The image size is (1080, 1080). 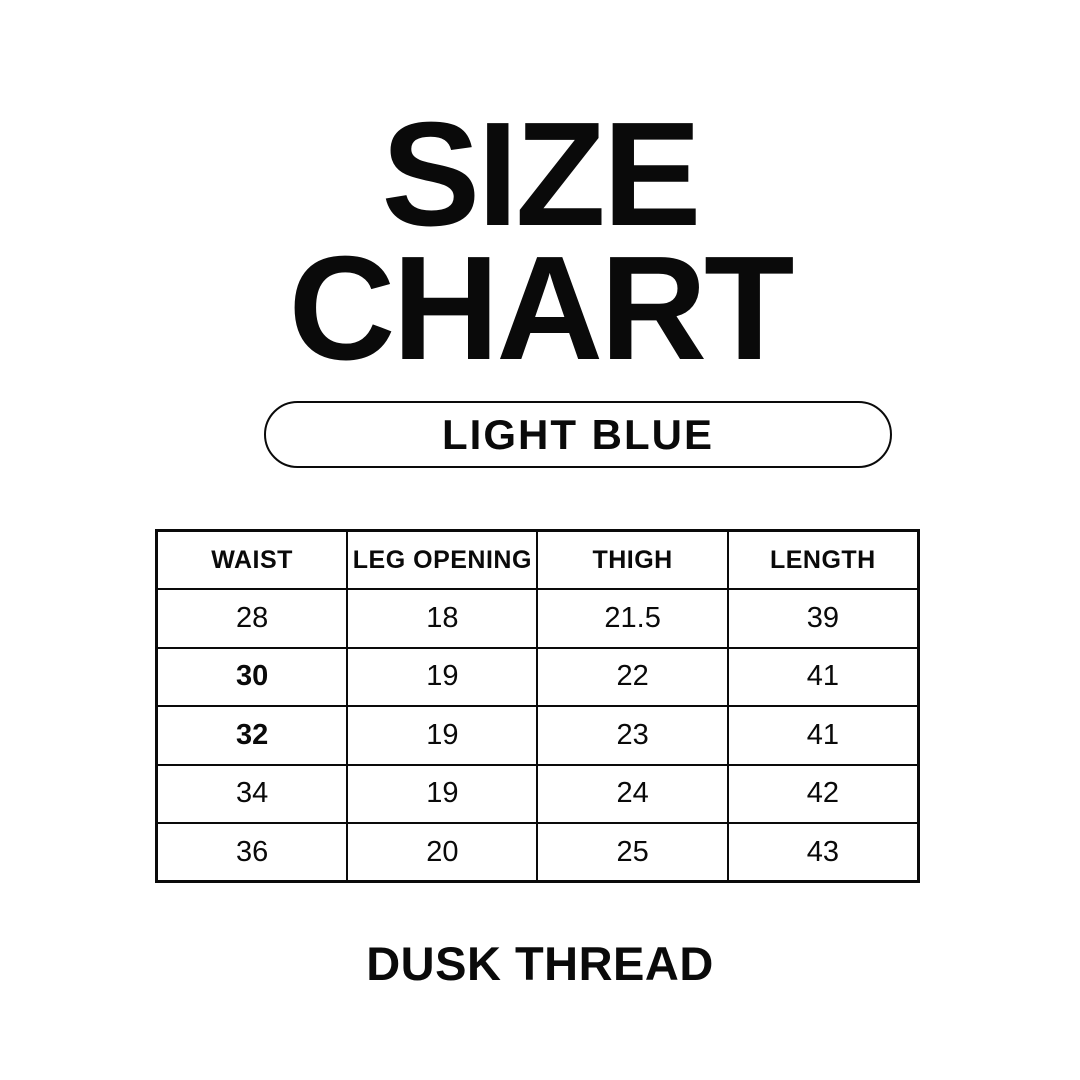 What do you see at coordinates (252, 559) in the screenshot?
I see `column-header-waist: WAIST` at bounding box center [252, 559].